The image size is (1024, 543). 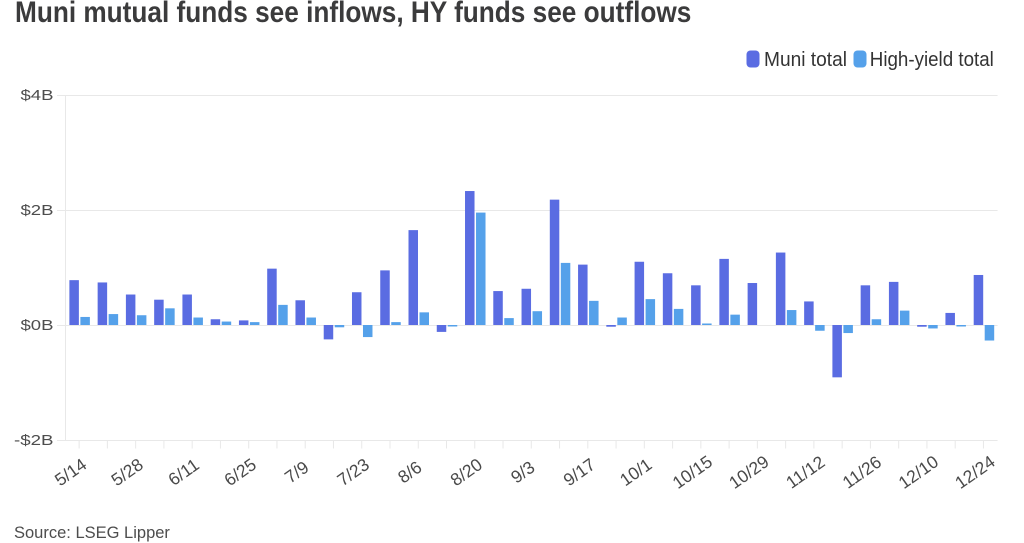 I want to click on svg-text: 5/28, so click(x=126, y=472).